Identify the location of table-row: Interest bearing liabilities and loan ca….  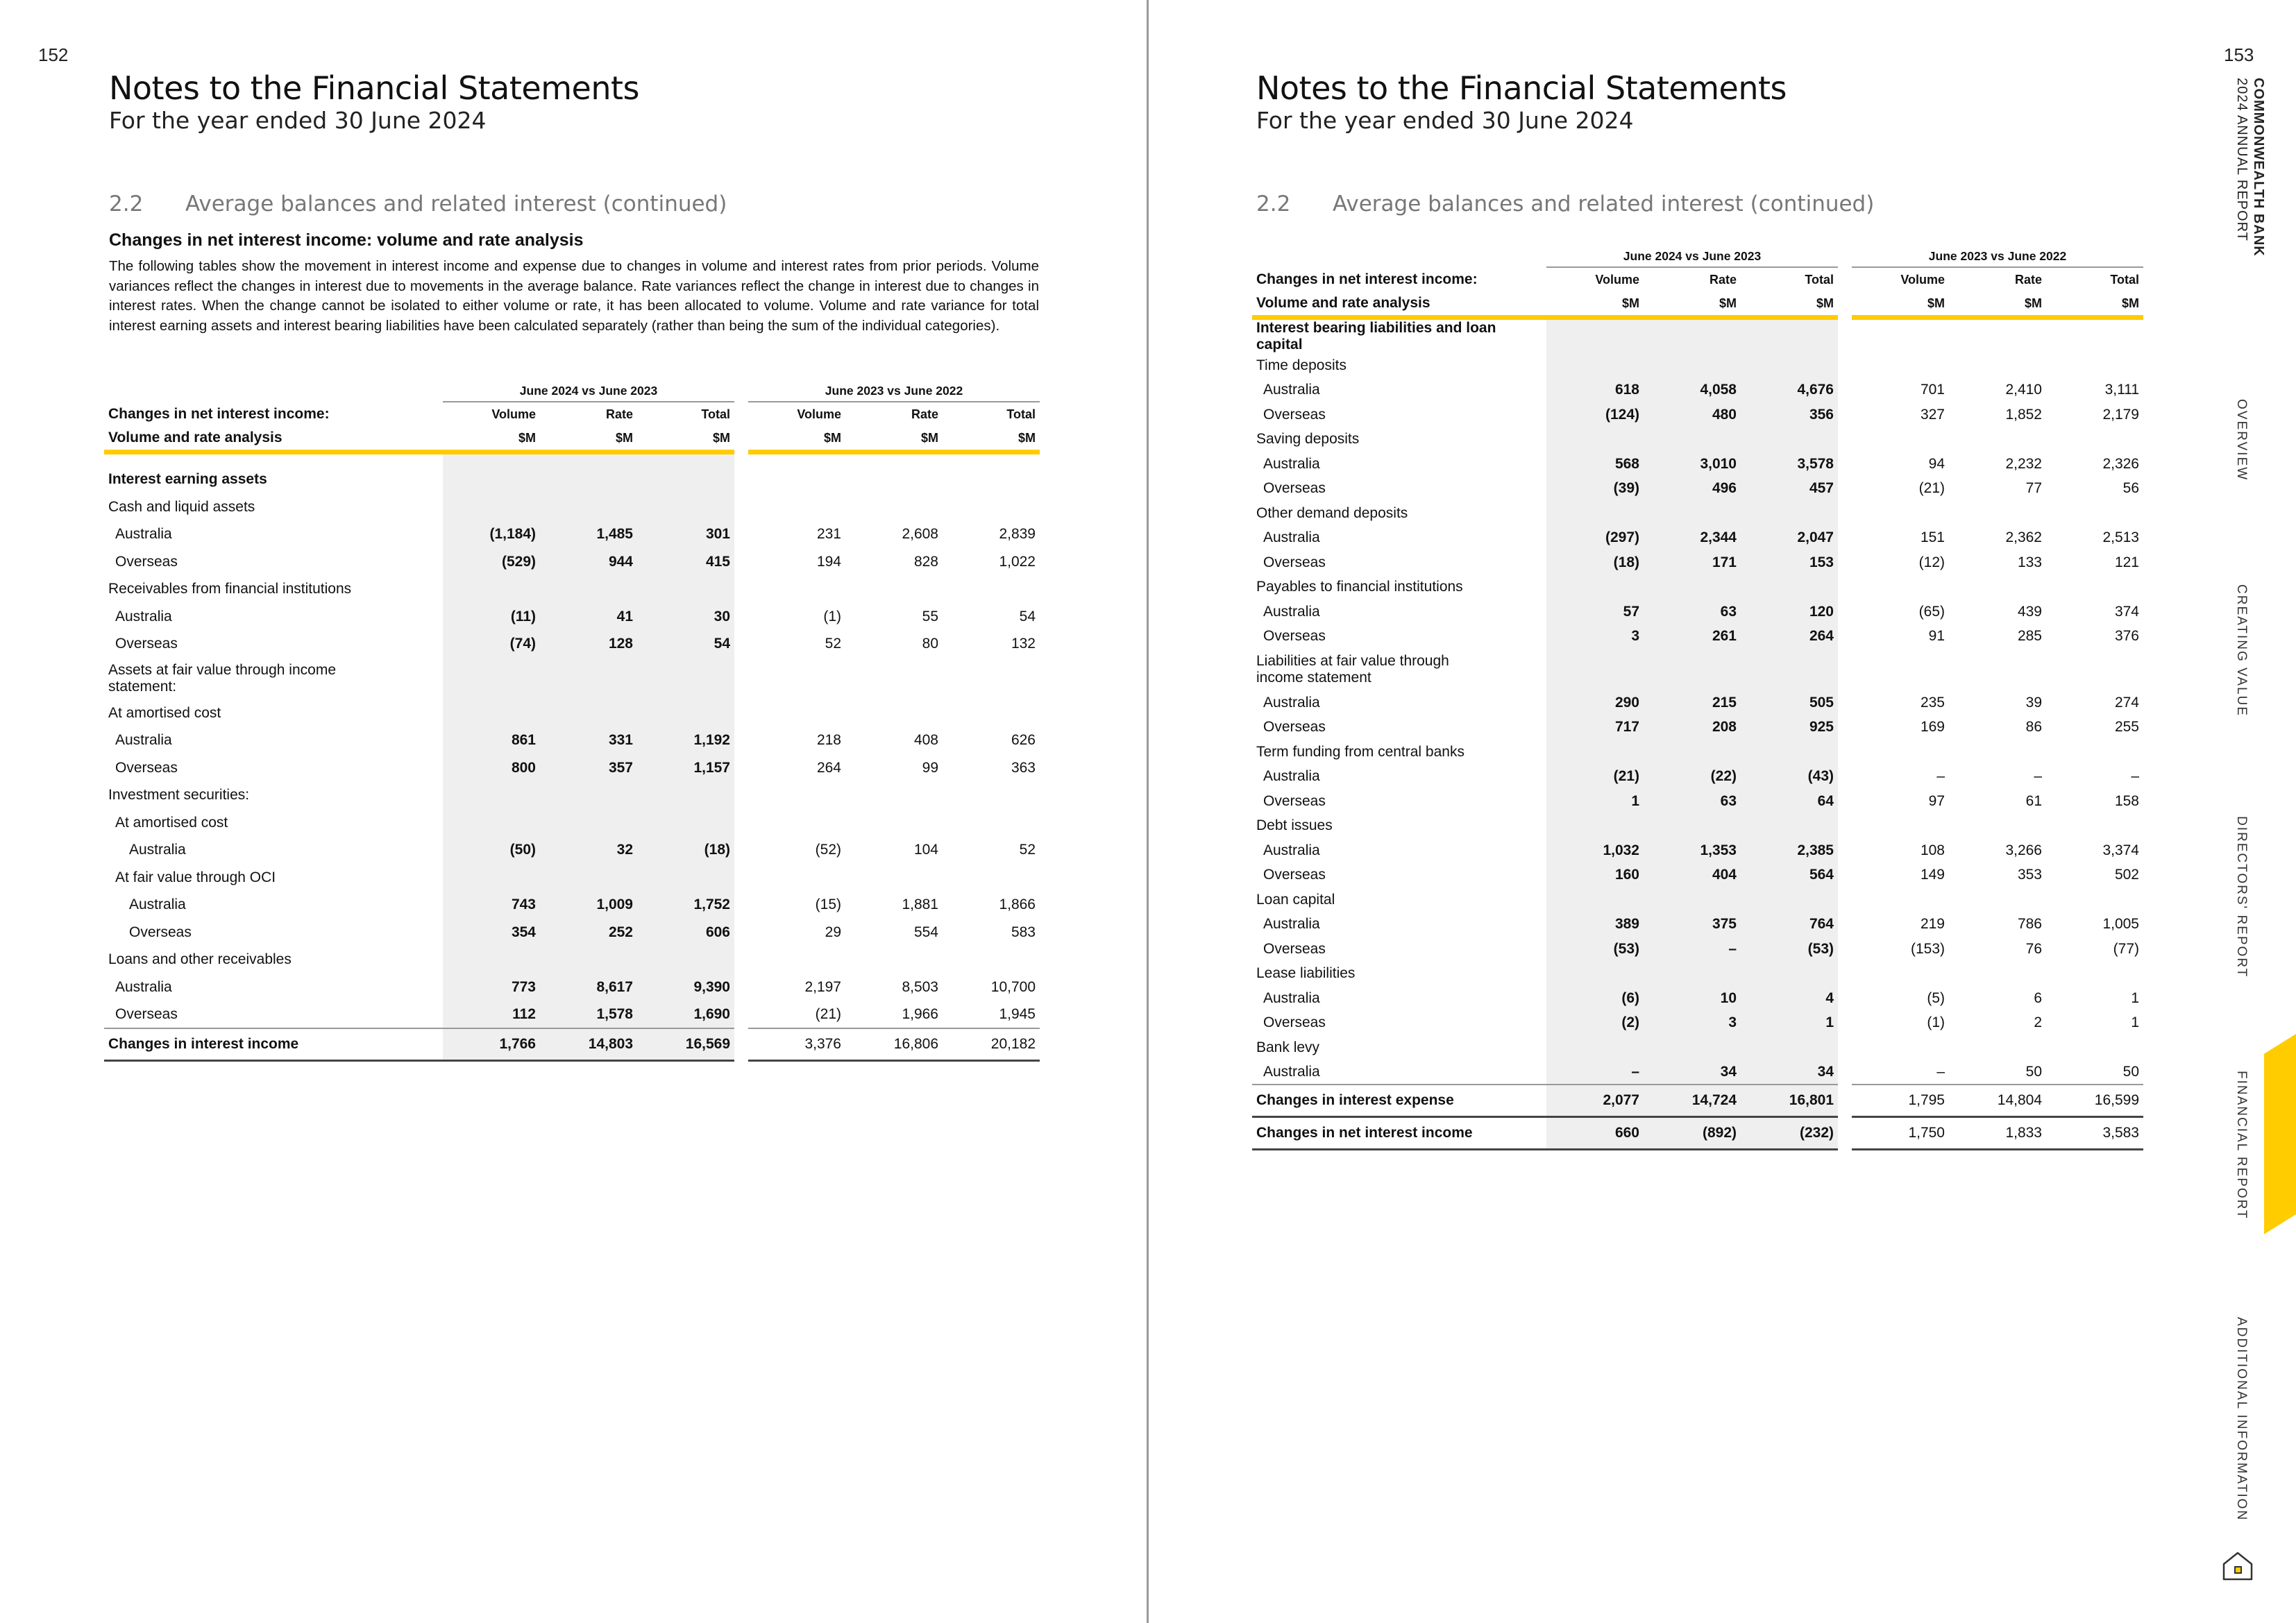
(1697, 336).